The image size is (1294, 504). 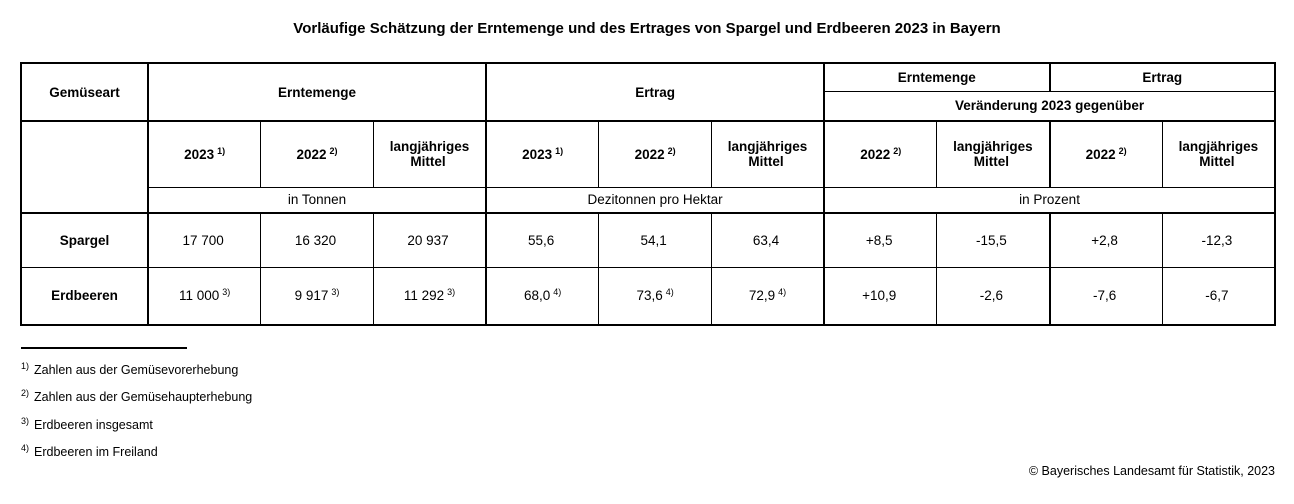 I want to click on data-cell: +2,8, so click(x=1105, y=240).